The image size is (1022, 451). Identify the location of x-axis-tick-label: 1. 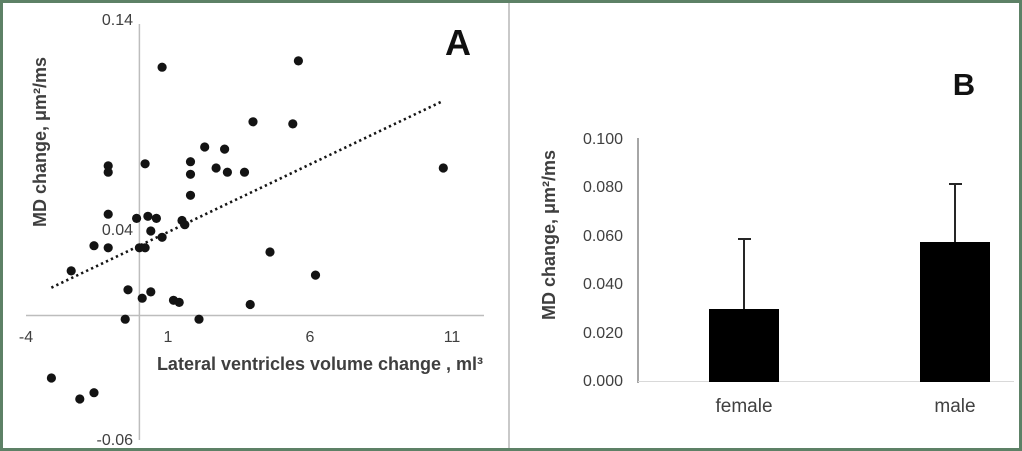
(168, 337).